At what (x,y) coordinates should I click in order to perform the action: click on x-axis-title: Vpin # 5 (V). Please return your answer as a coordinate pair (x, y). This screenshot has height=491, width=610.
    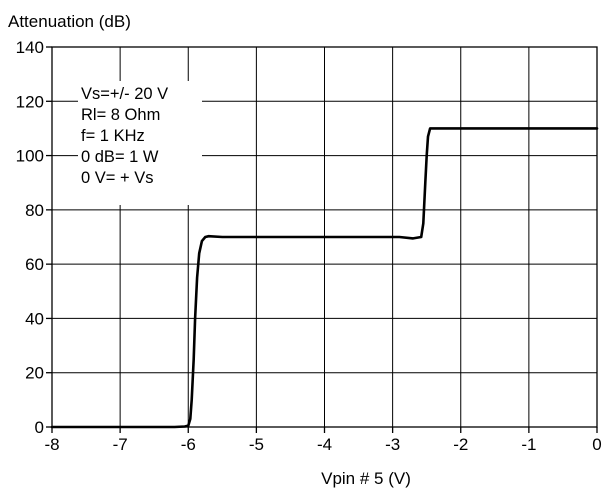
    Looking at the image, I should click on (366, 478).